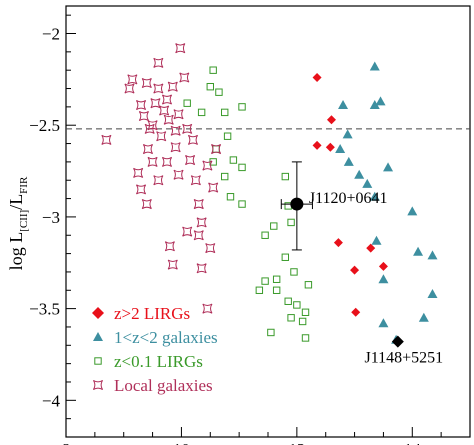 Image resolution: width=474 pixels, height=445 pixels. I want to click on highlighted-point, so click(297, 204).